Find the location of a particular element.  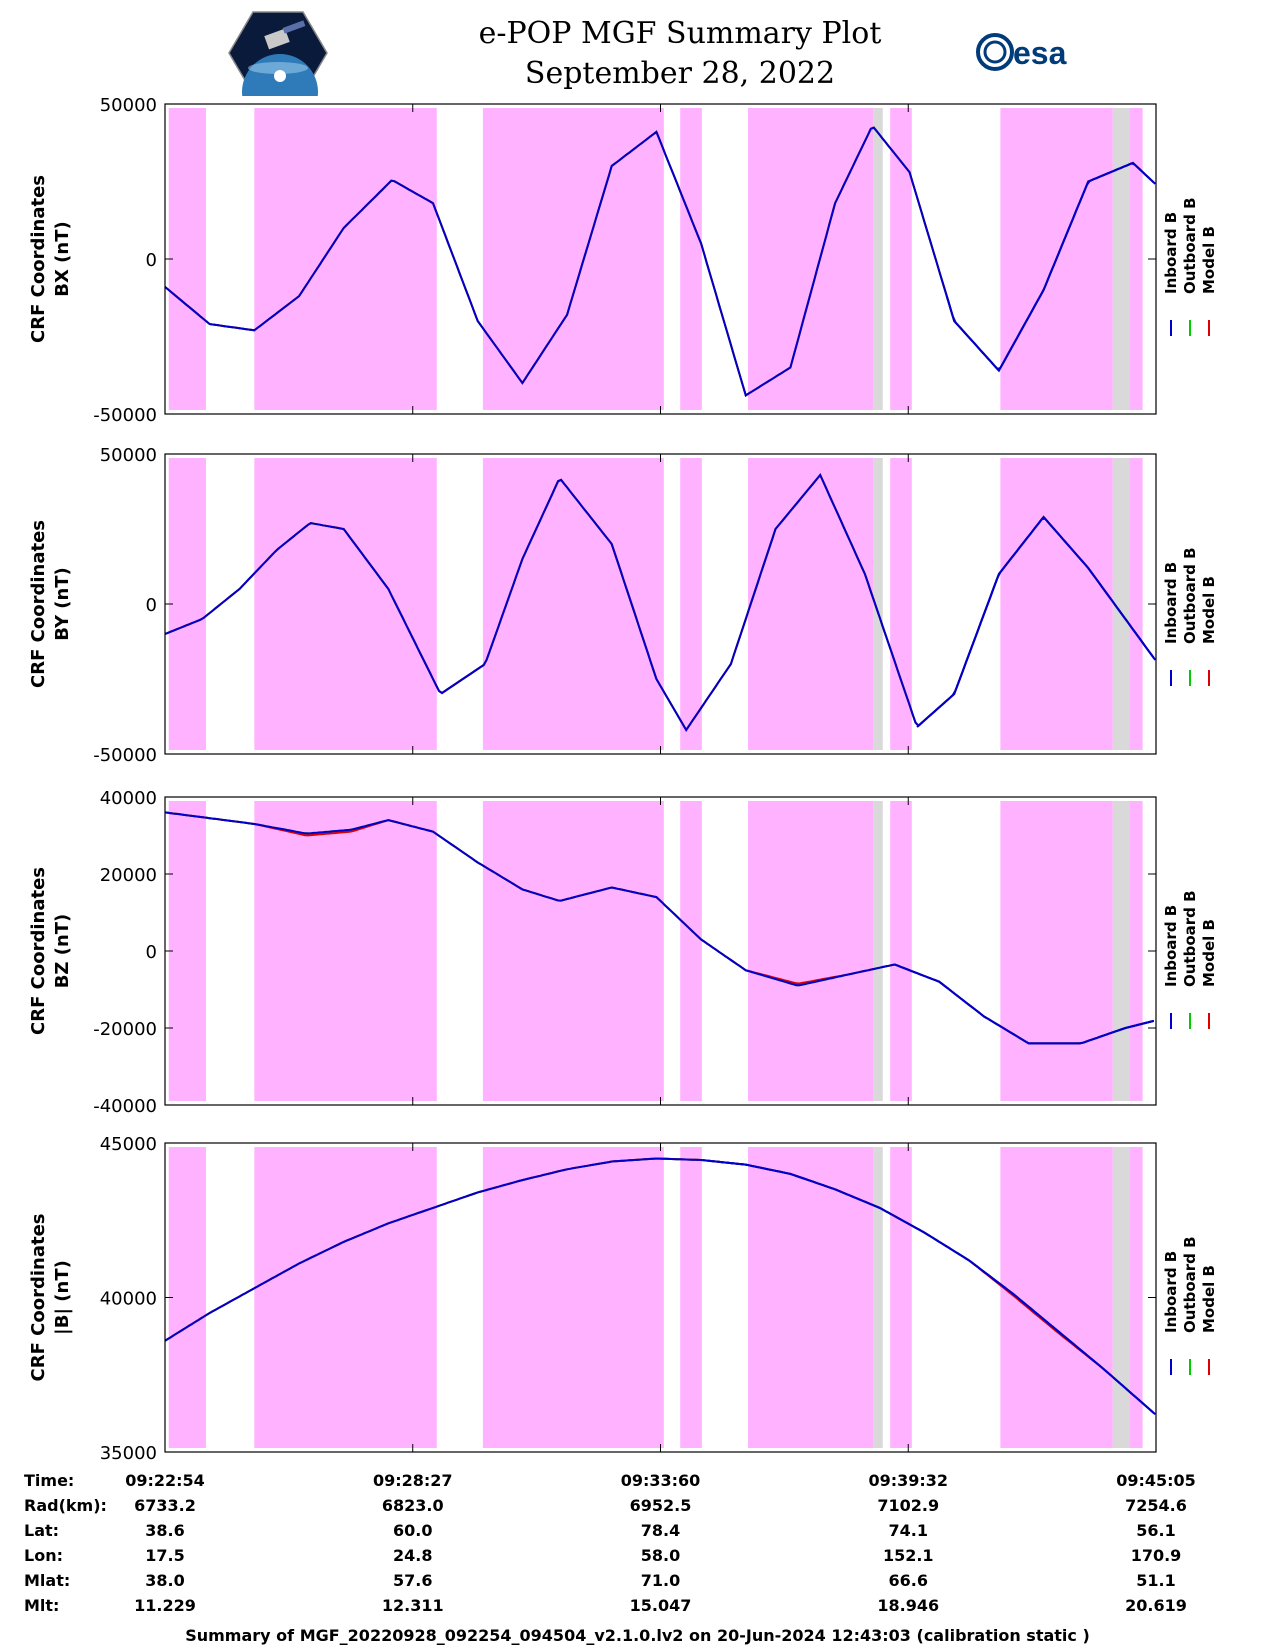

panel-1-ytick-label: 50000 is located at coordinates (128, 105).